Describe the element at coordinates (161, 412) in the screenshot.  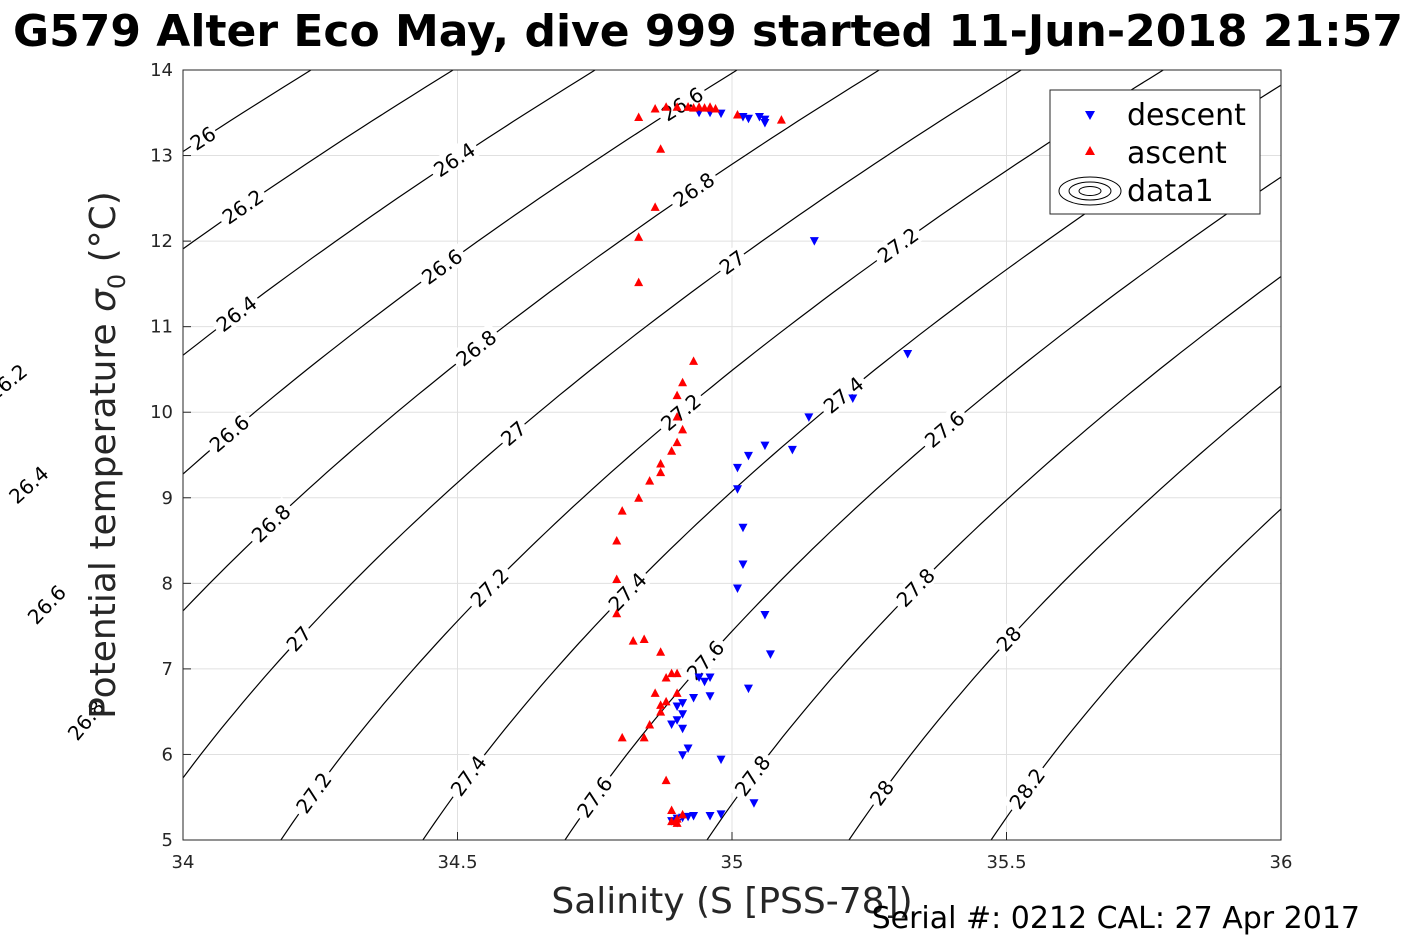
I see `y-tick-label: 10` at that location.